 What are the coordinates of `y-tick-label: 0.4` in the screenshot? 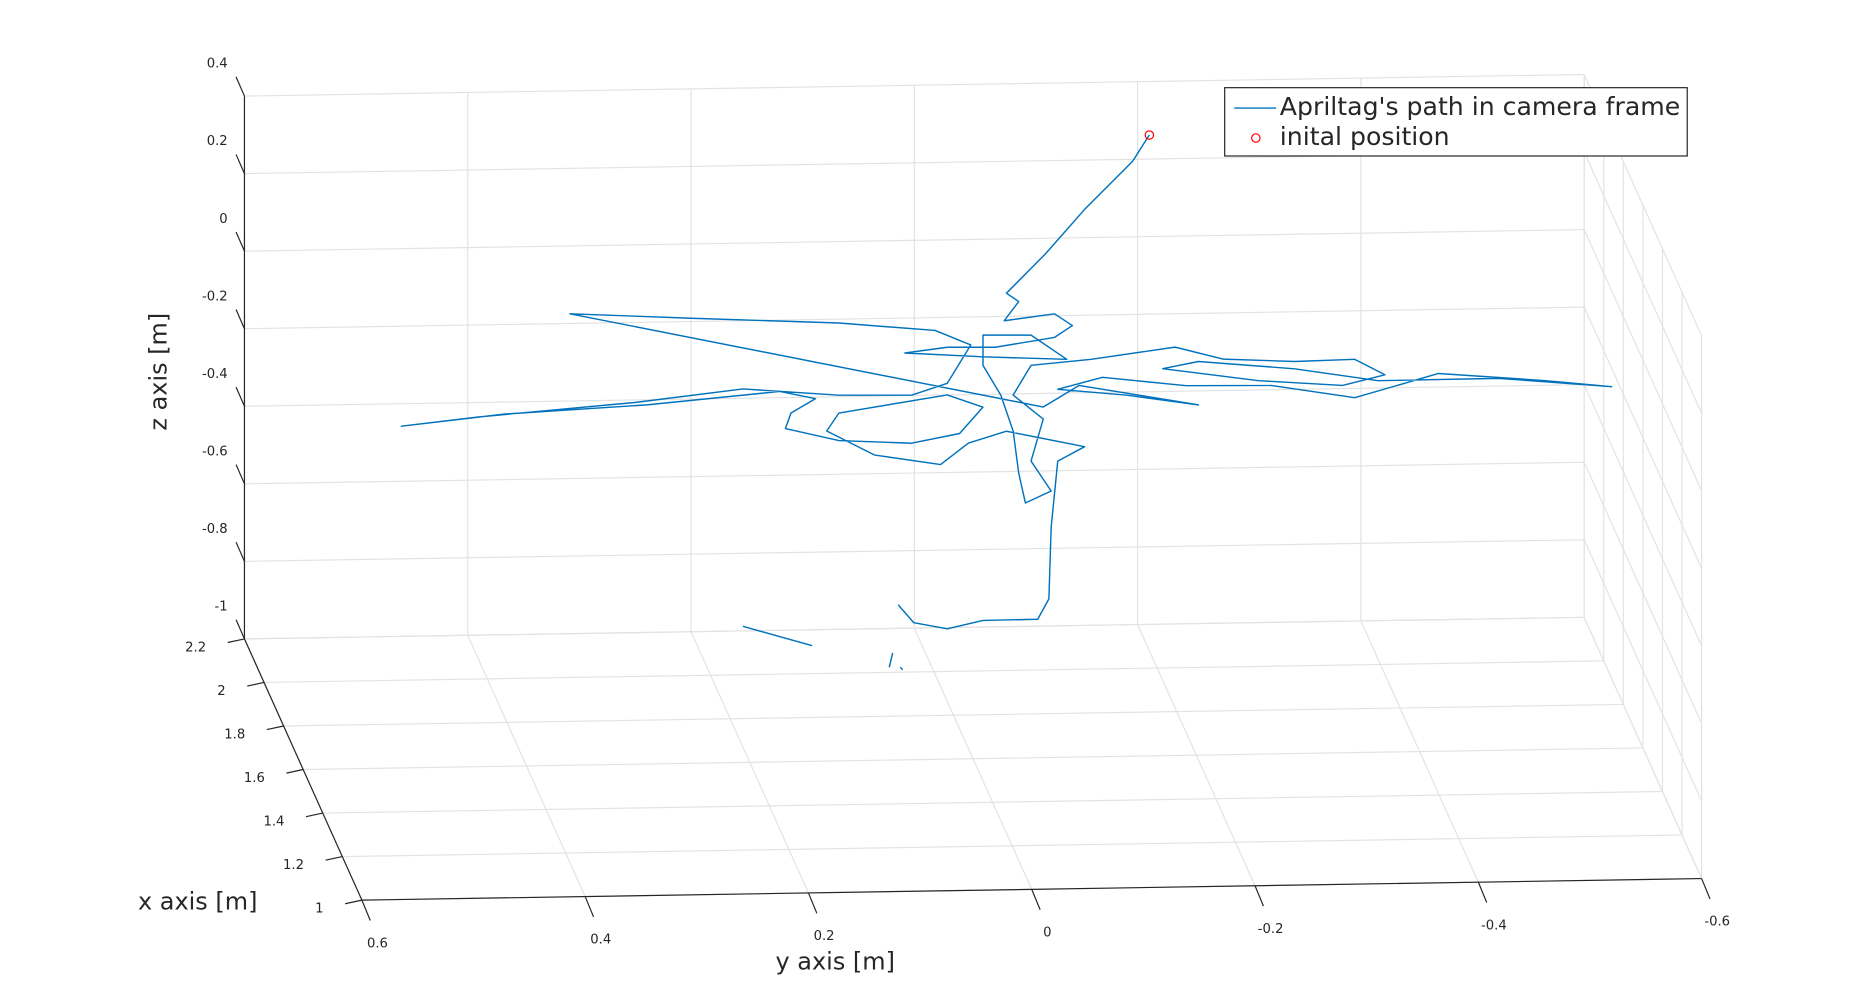 It's located at (600, 940).